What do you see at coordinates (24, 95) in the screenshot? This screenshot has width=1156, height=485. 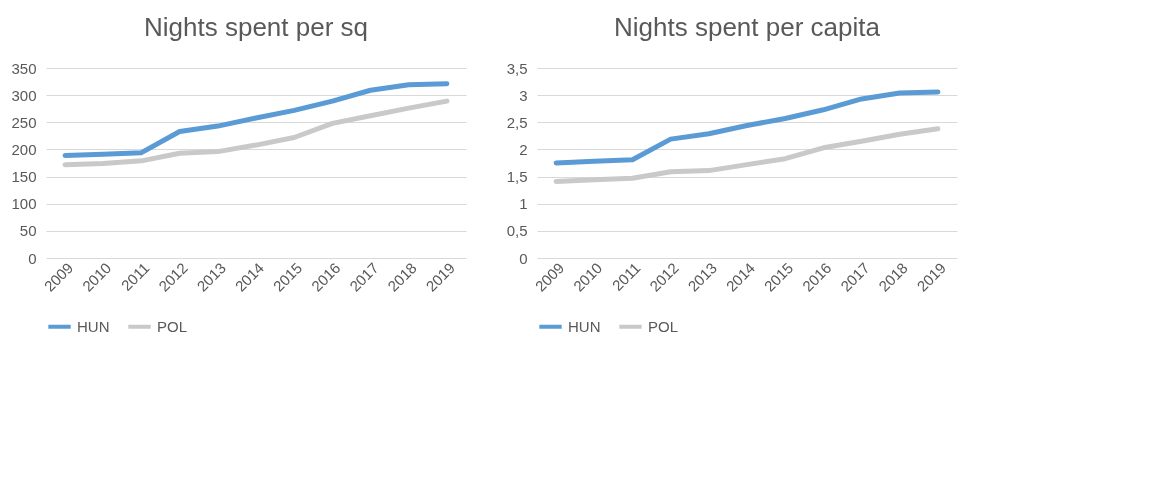 I see `y-tick-label: 300` at bounding box center [24, 95].